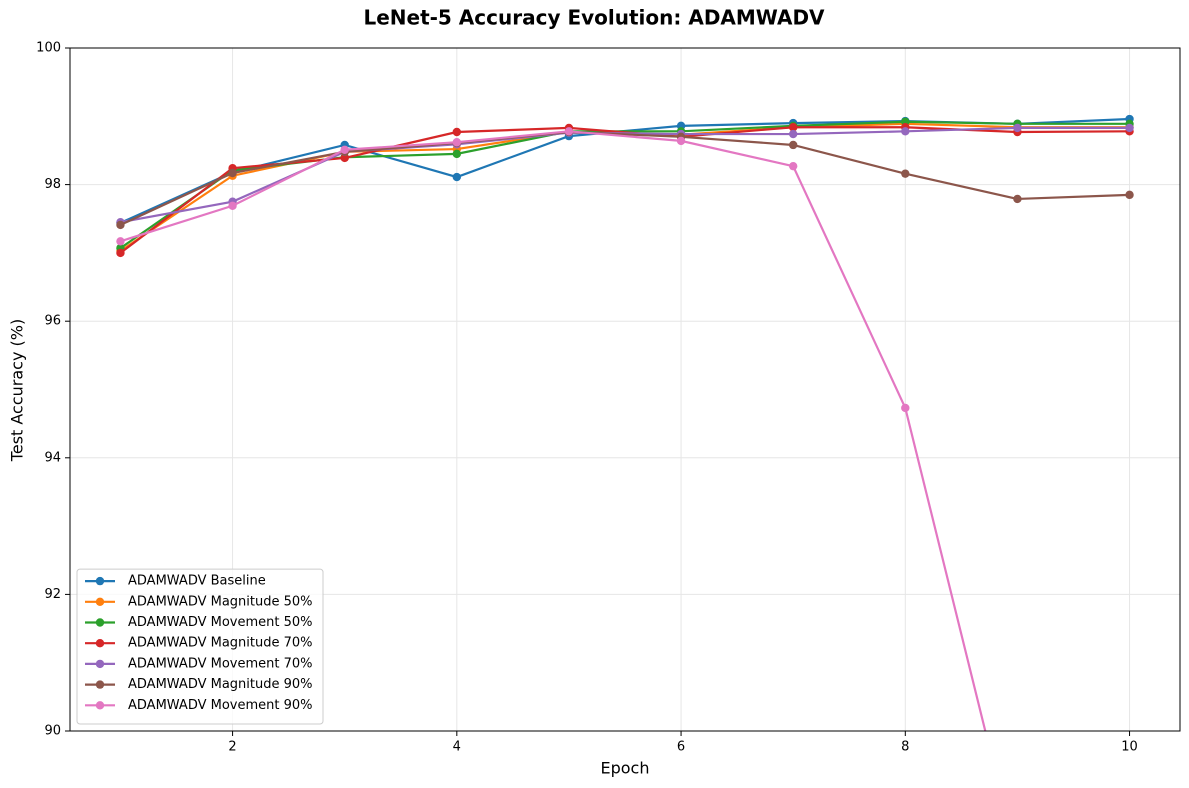 The width and height of the screenshot is (1189, 788). What do you see at coordinates (1129, 747) in the screenshot?
I see `x-tick-label: 10` at bounding box center [1129, 747].